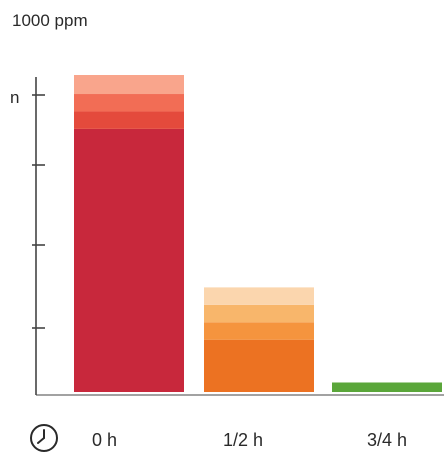 Image resolution: width=444 pixels, height=463 pixels. What do you see at coordinates (387, 440) in the screenshot?
I see `x-tick-label-three-quarter-h: 3/4 h` at bounding box center [387, 440].